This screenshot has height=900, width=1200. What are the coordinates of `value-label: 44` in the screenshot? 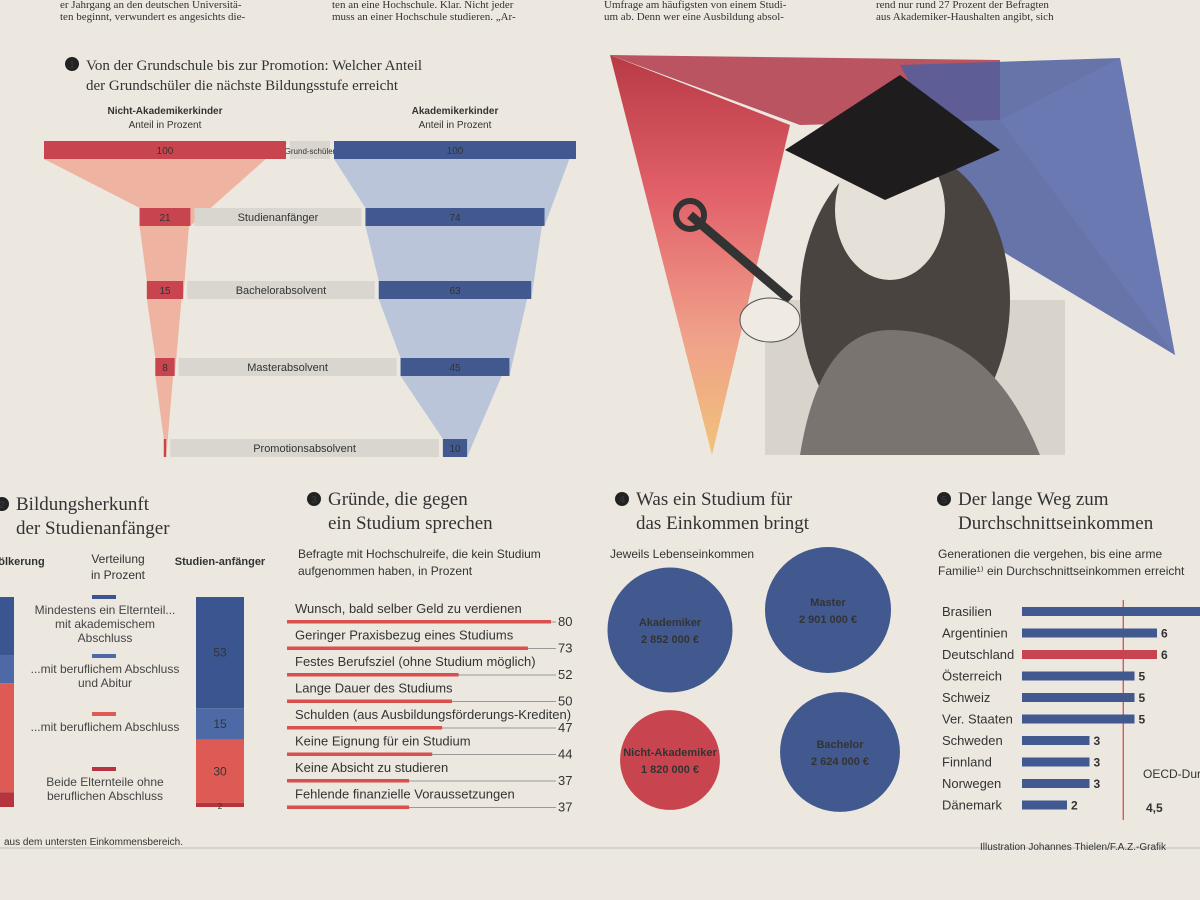 It's located at (565, 754).